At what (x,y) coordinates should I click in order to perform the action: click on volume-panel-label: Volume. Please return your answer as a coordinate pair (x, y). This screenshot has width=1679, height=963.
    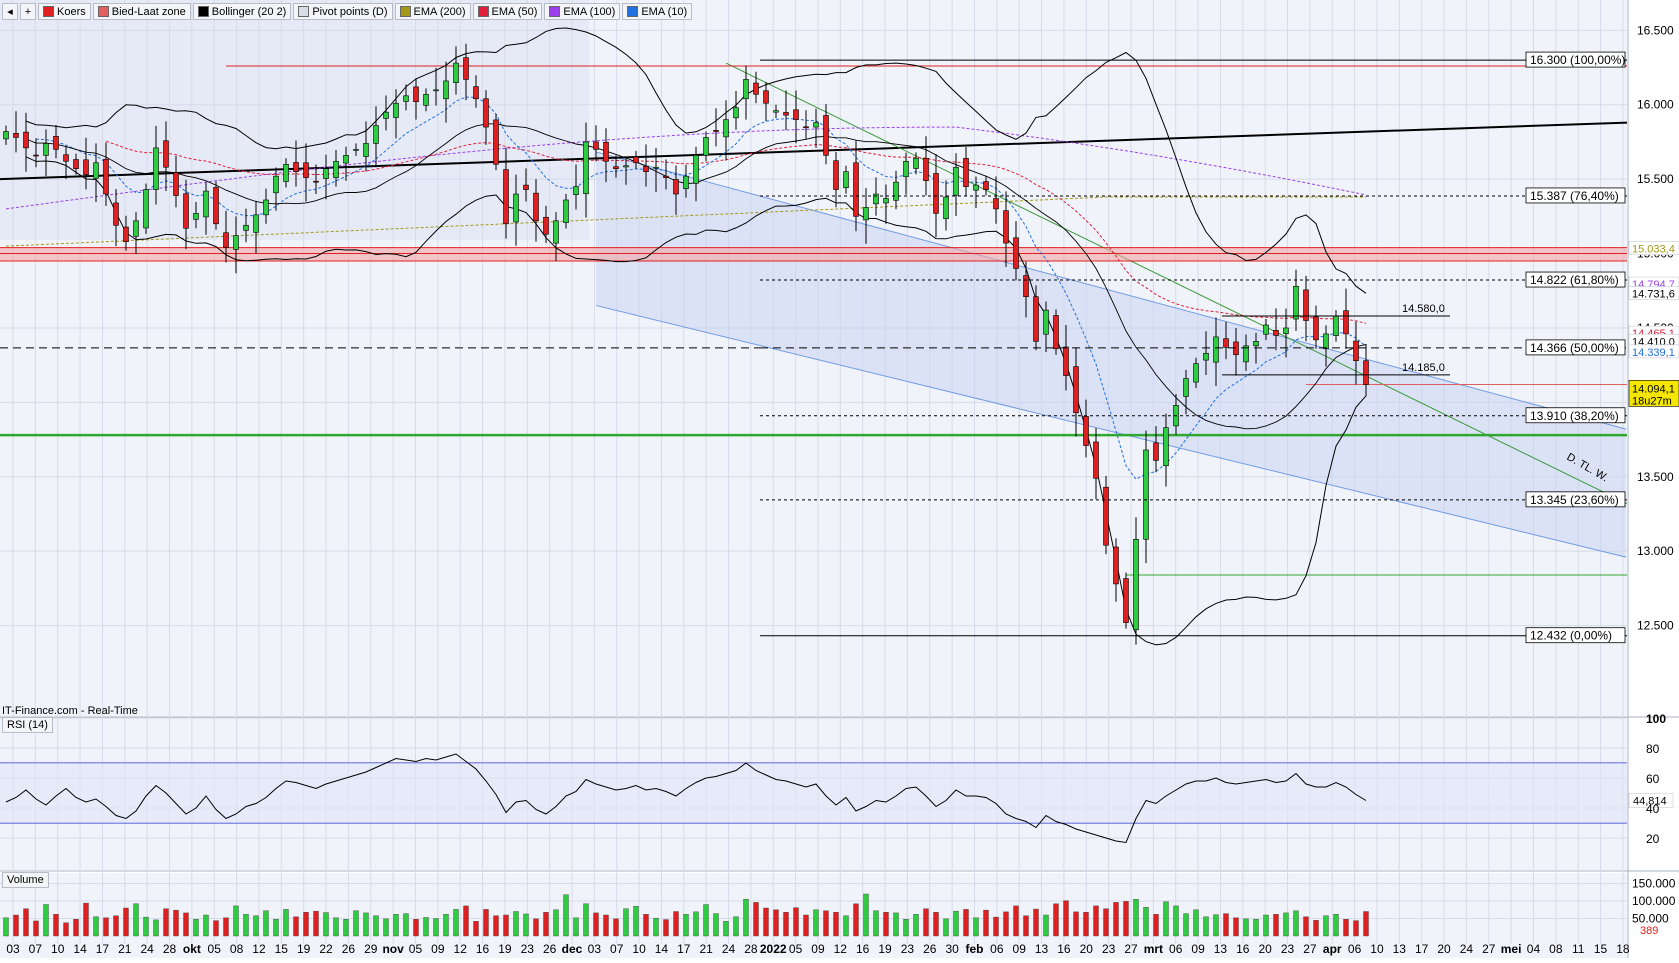
    Looking at the image, I should click on (25, 880).